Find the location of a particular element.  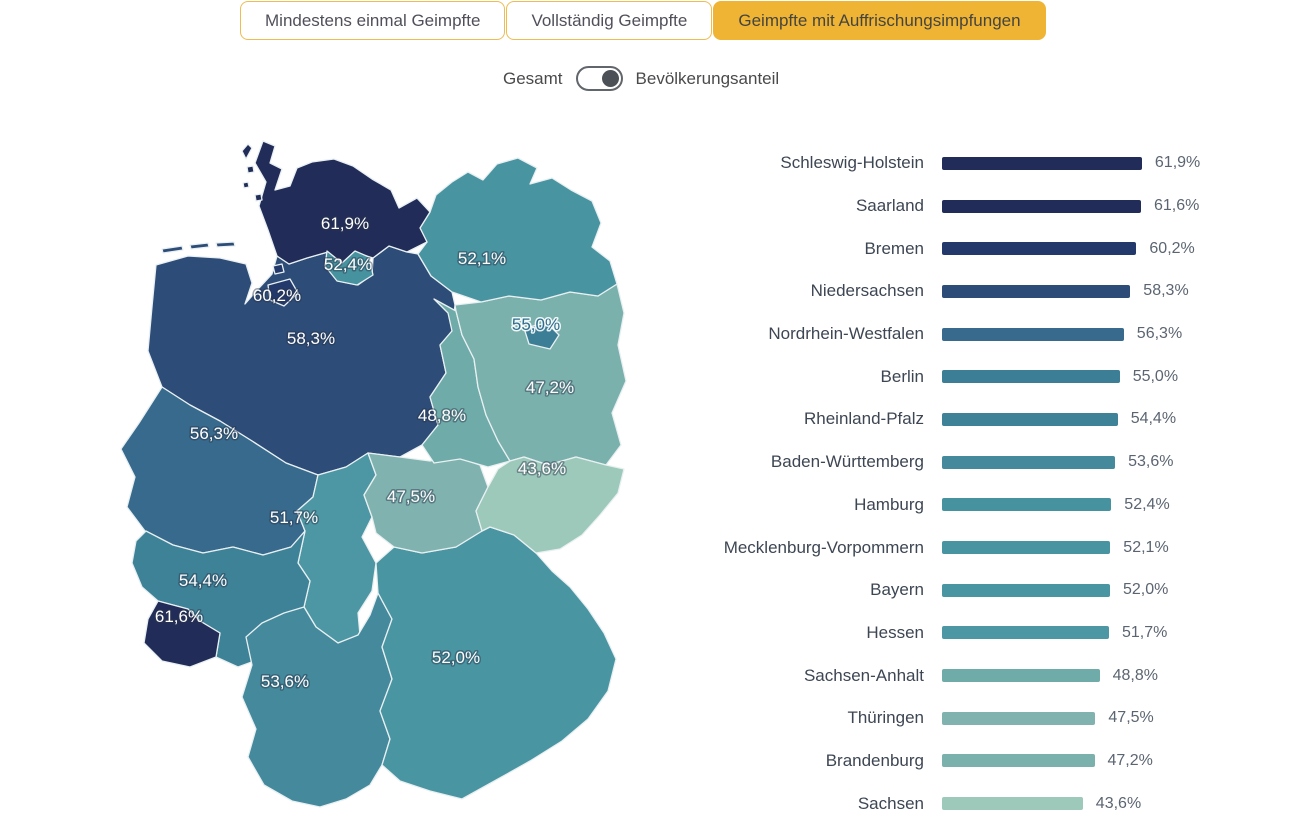

state-name: Rheinland-Pfalz is located at coordinates (863, 419).